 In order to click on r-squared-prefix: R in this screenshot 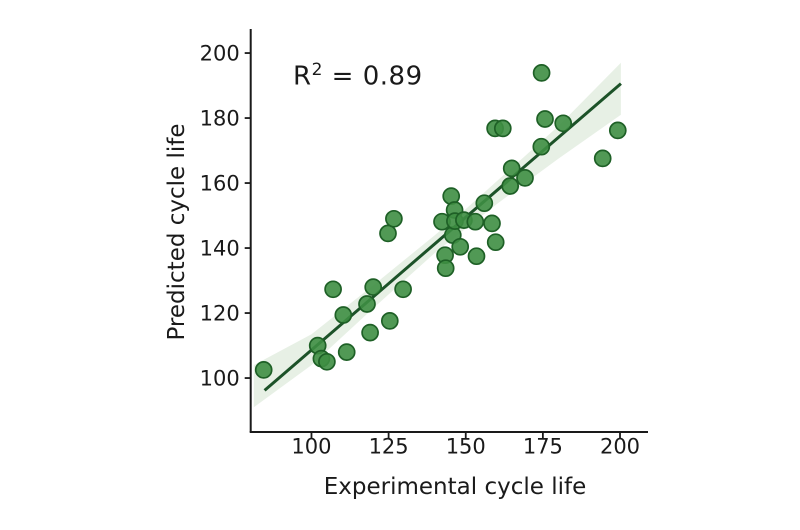, I will do `click(302, 76)`.